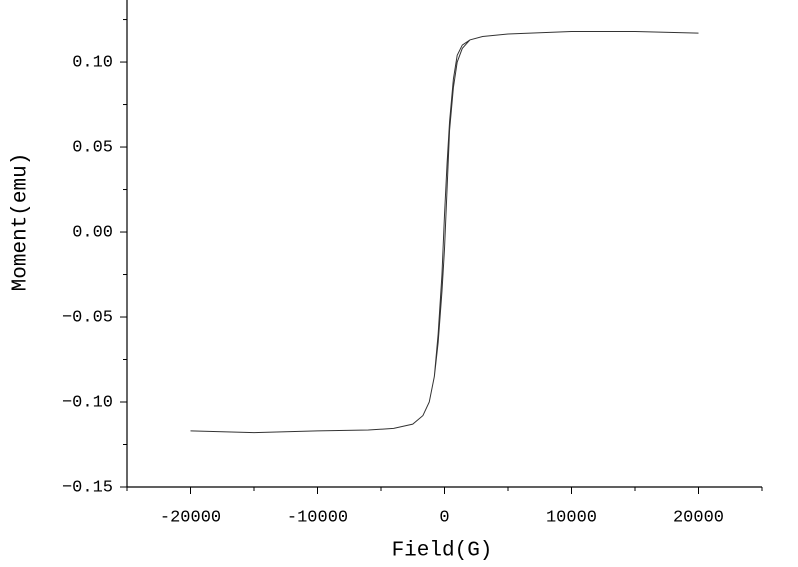  I want to click on x-tick-label: 10000, so click(571, 517).